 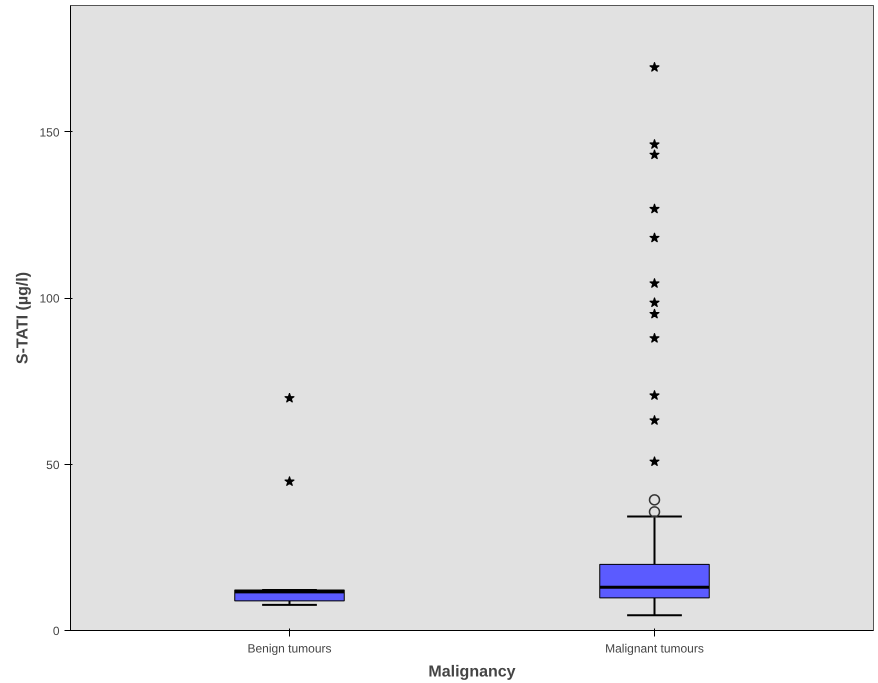 What do you see at coordinates (53, 465) in the screenshot?
I see `y-tick-label: 50` at bounding box center [53, 465].